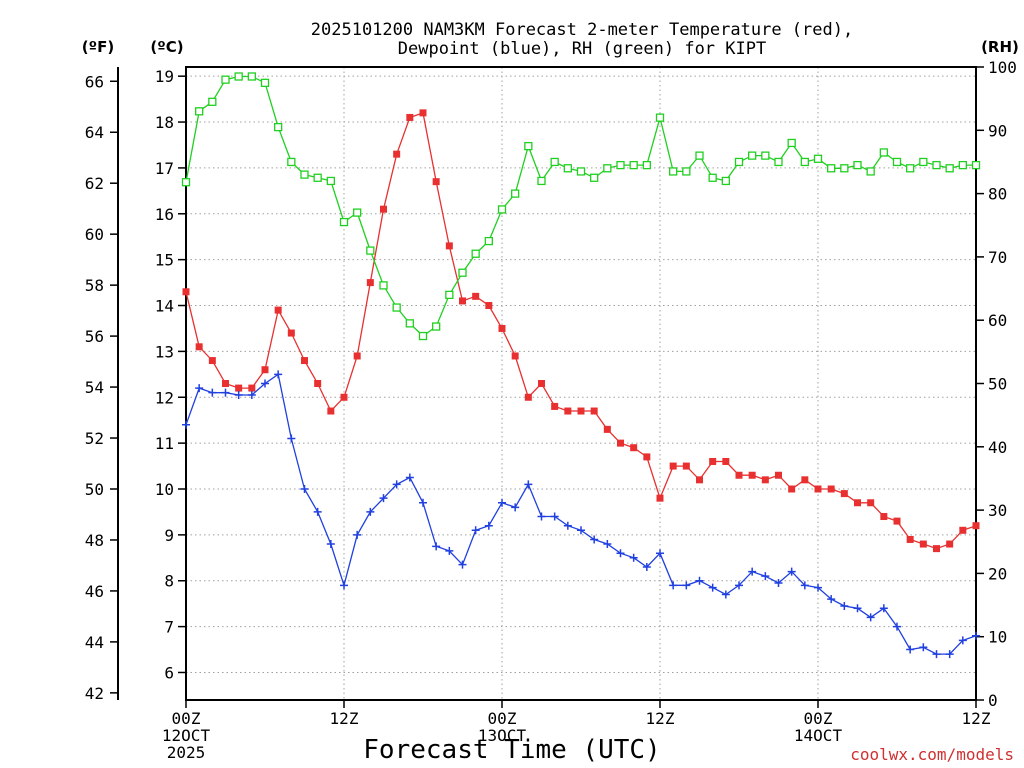  Describe the element at coordinates (164, 351) in the screenshot. I see `celsius-tick-label: 13` at that location.